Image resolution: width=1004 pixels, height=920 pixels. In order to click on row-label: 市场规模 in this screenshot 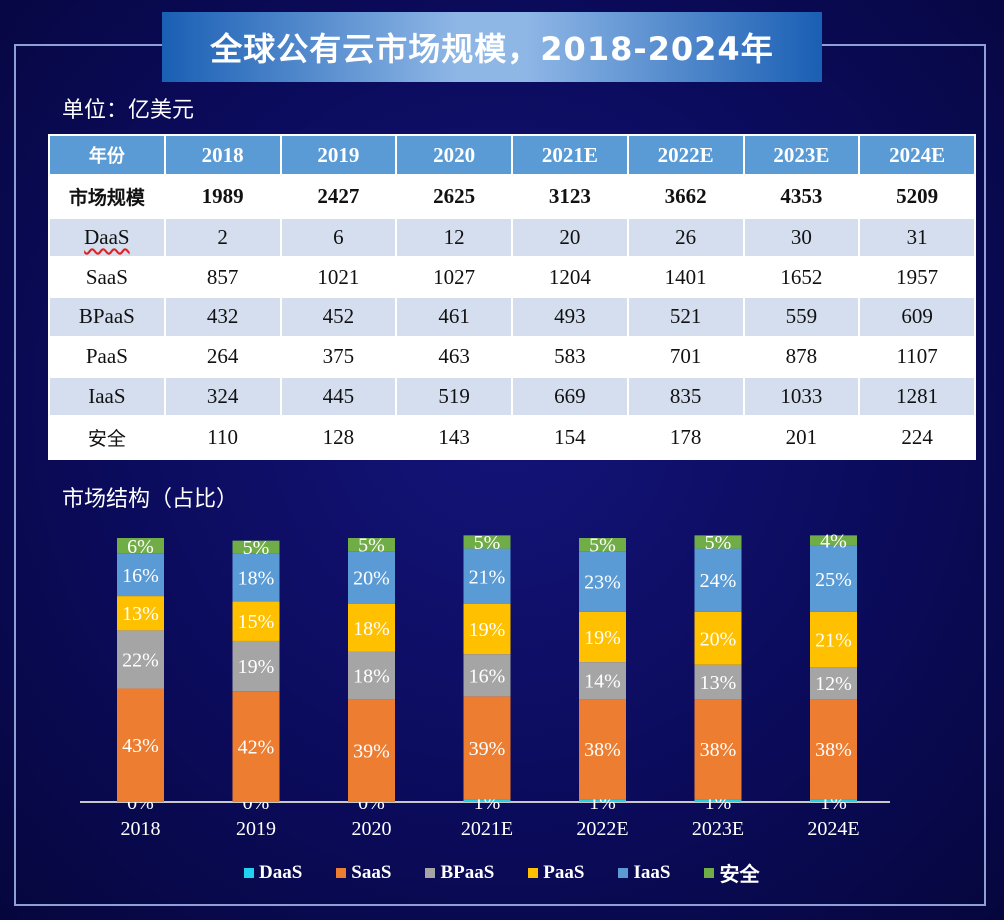, I will do `click(107, 196)`.